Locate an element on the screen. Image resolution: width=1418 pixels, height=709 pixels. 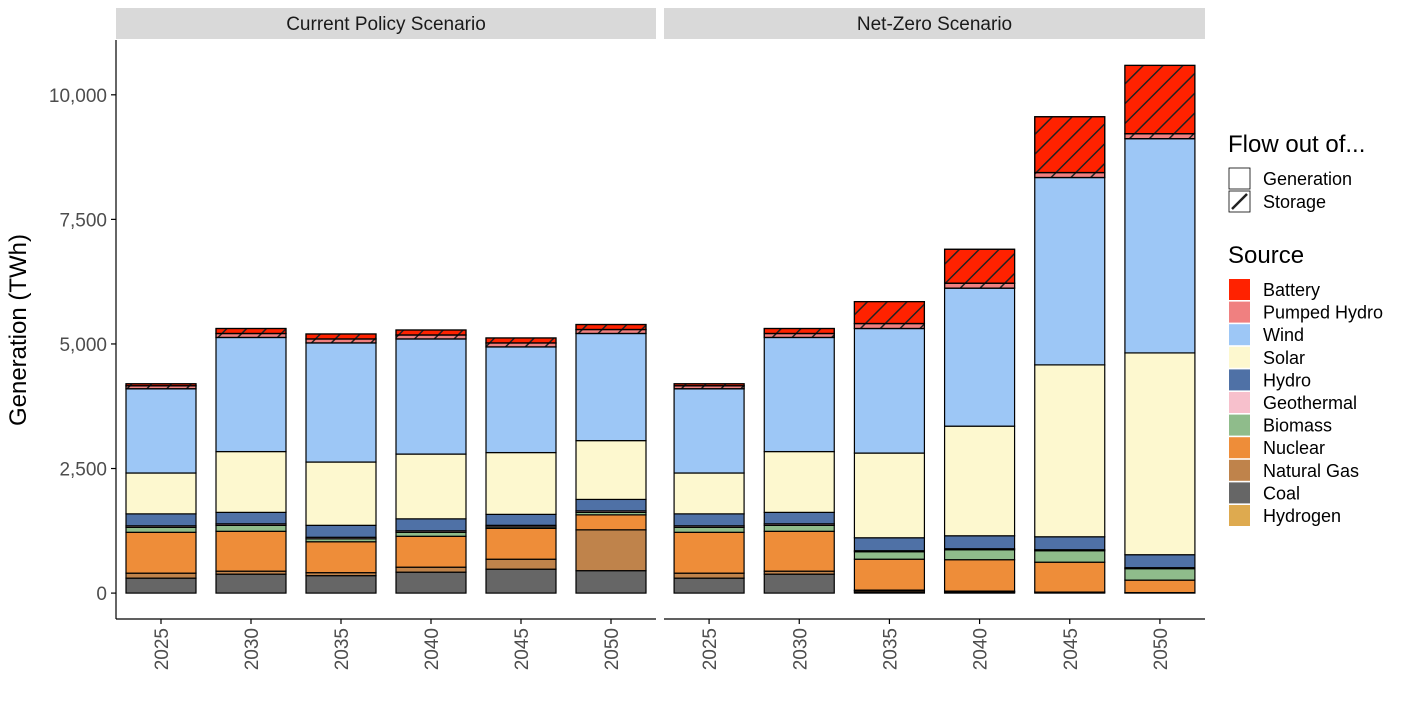
bar-natural-gas-2025 is located at coordinates (161, 575).